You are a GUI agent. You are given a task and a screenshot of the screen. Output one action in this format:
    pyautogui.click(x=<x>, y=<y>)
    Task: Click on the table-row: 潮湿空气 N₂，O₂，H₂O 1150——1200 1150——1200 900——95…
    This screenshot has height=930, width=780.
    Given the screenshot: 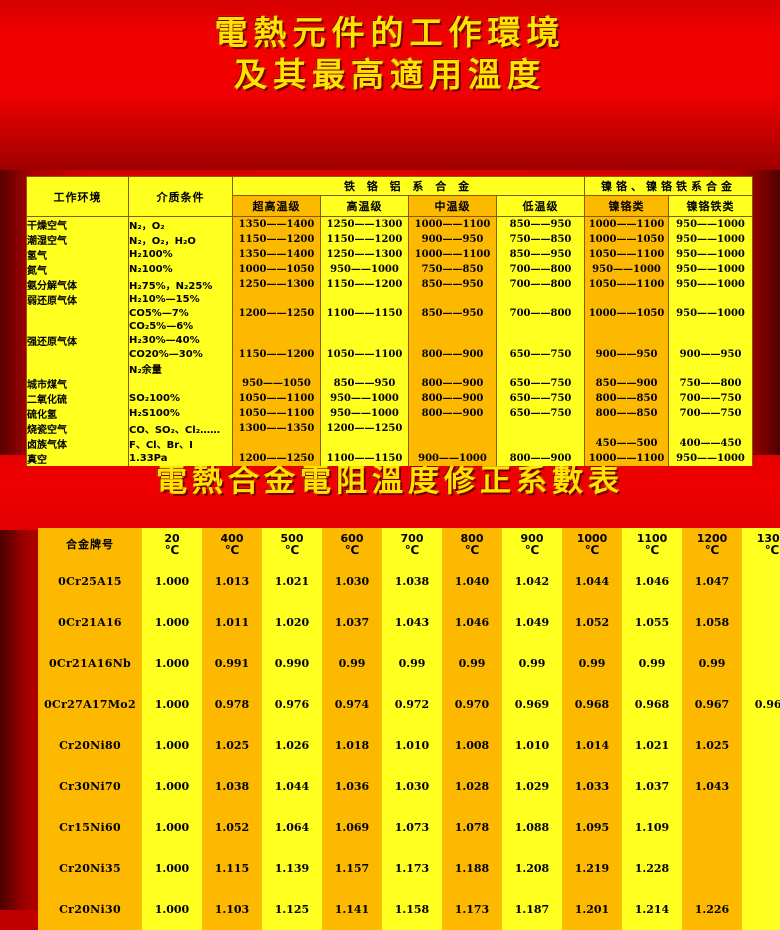 What is the action you would take?
    pyautogui.click(x=390, y=239)
    